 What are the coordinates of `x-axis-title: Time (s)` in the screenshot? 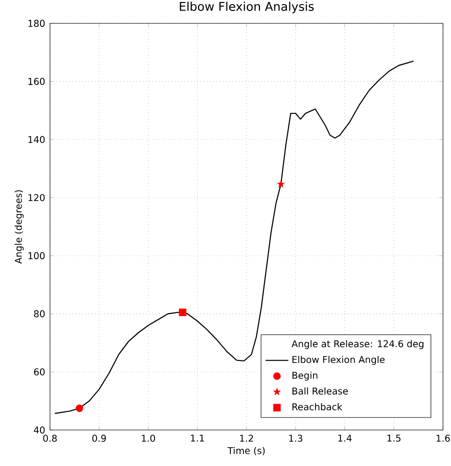 It's located at (246, 451).